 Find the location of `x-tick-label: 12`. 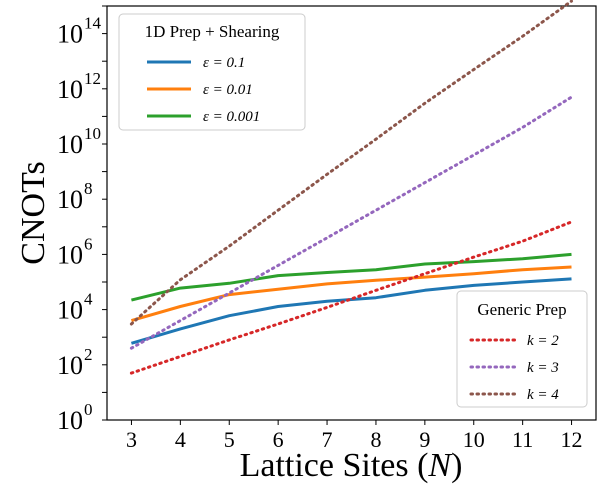

x-tick-label: 12 is located at coordinates (572, 439).